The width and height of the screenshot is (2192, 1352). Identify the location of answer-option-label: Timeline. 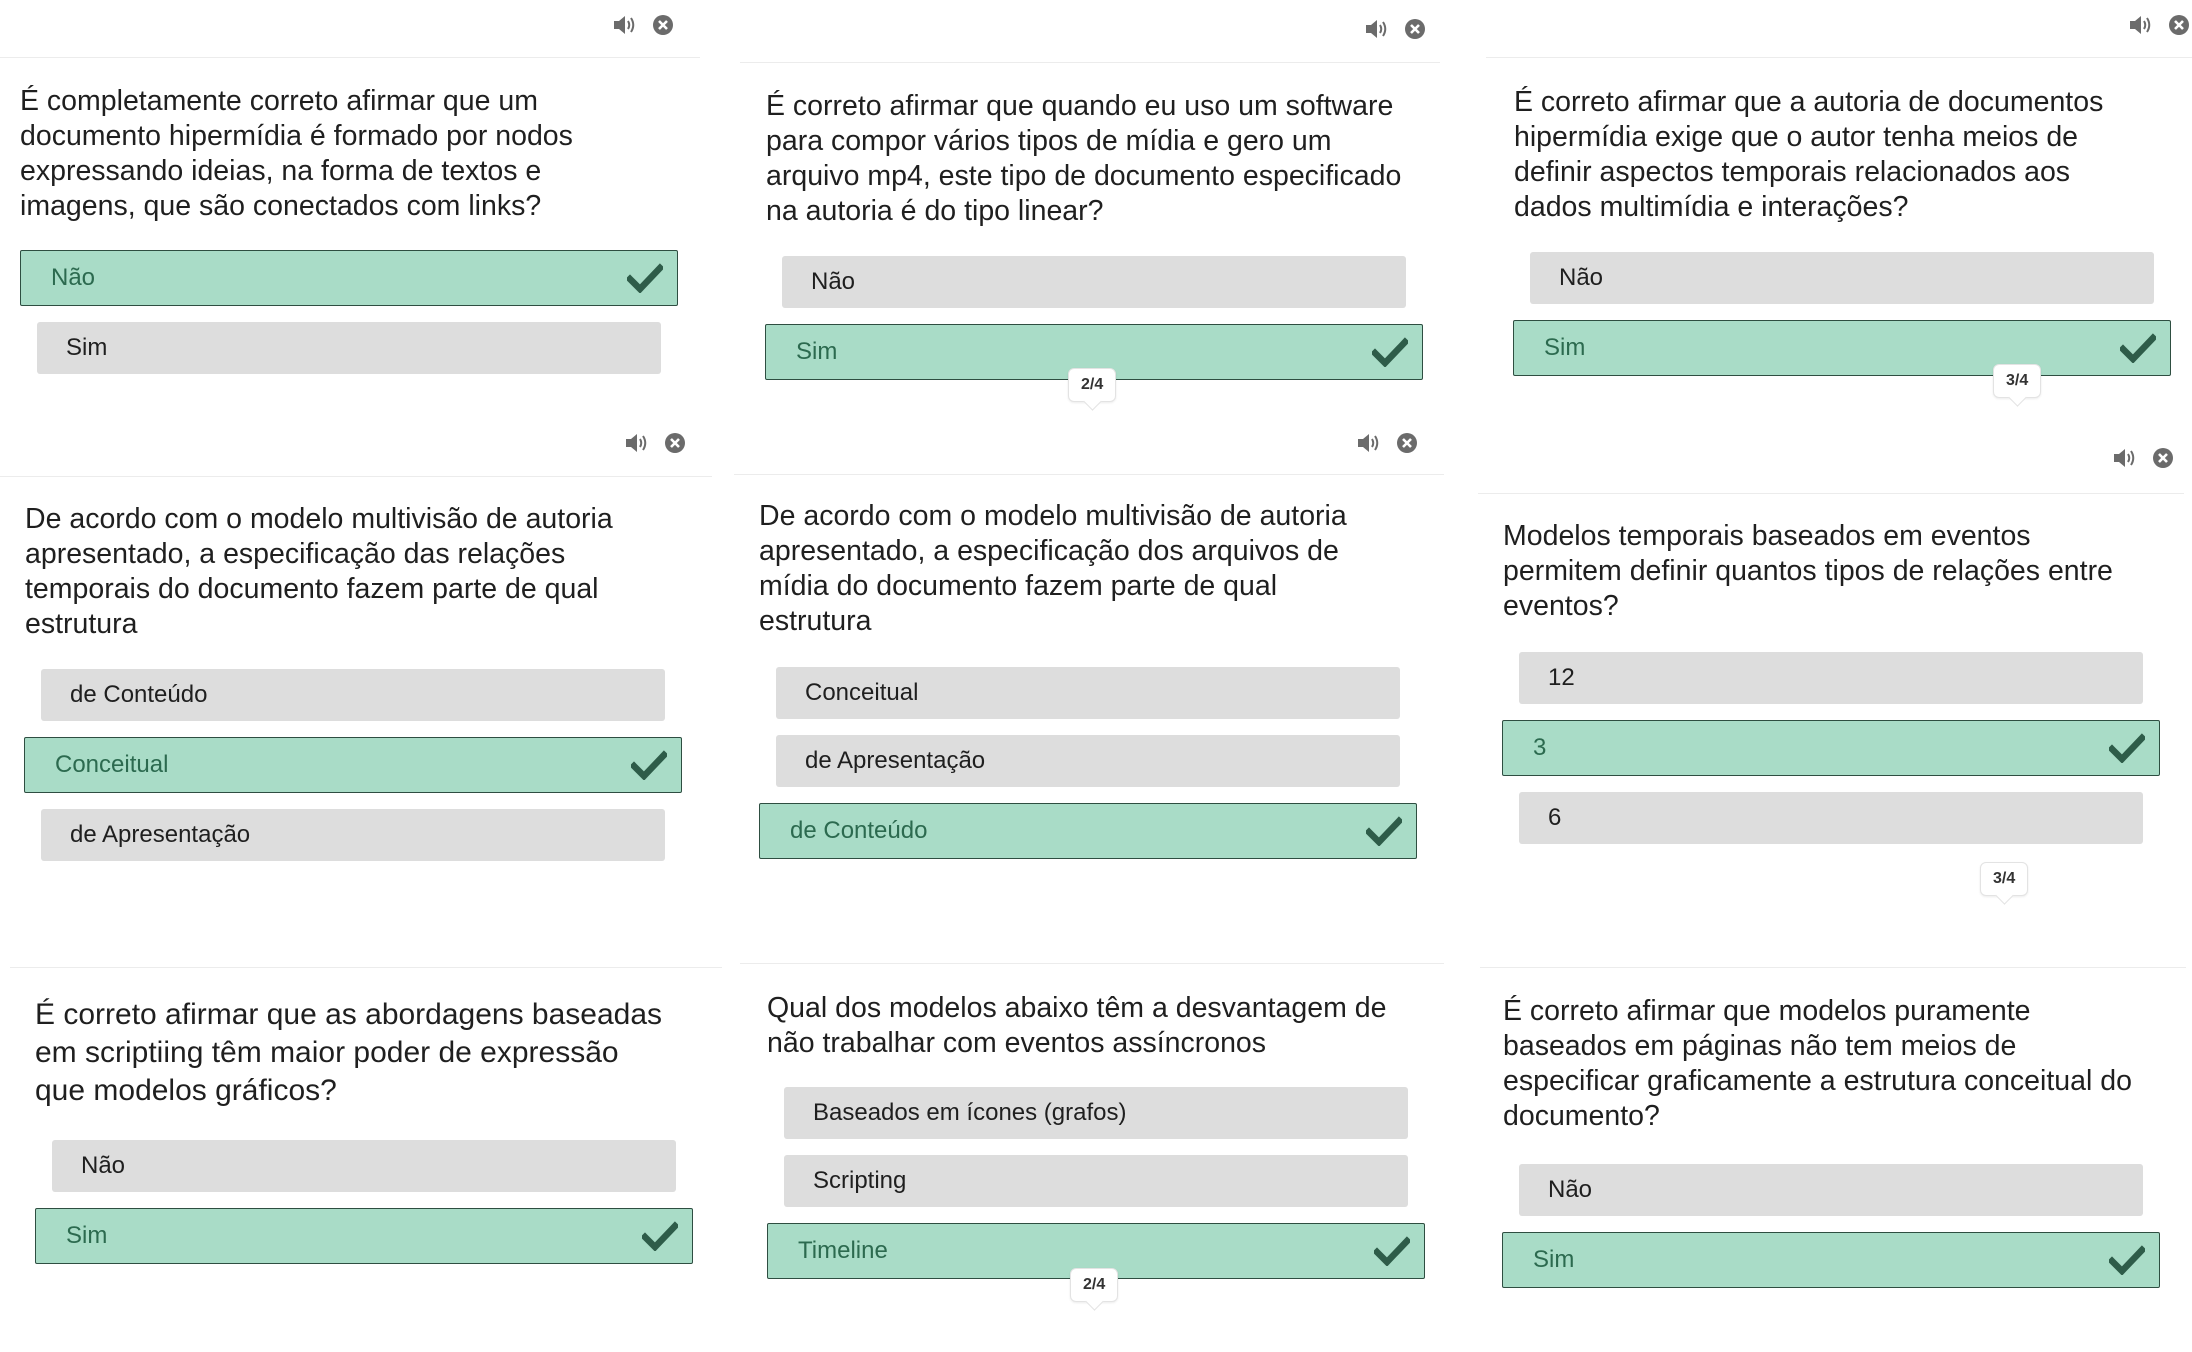
(843, 1250).